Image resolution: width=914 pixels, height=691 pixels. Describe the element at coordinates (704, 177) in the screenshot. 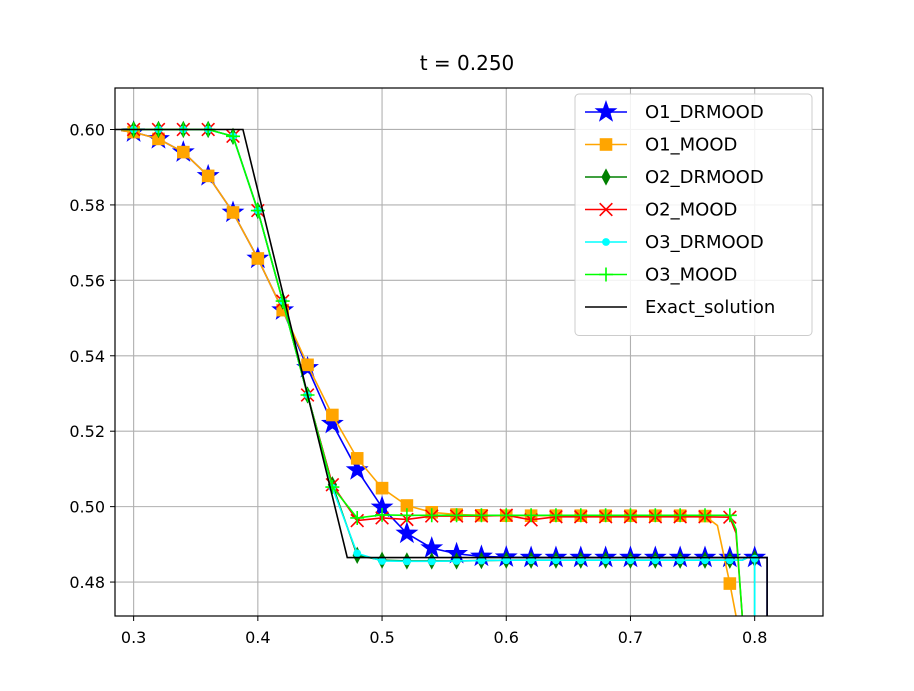

I see `legend-label: O2_DRMOOD` at that location.